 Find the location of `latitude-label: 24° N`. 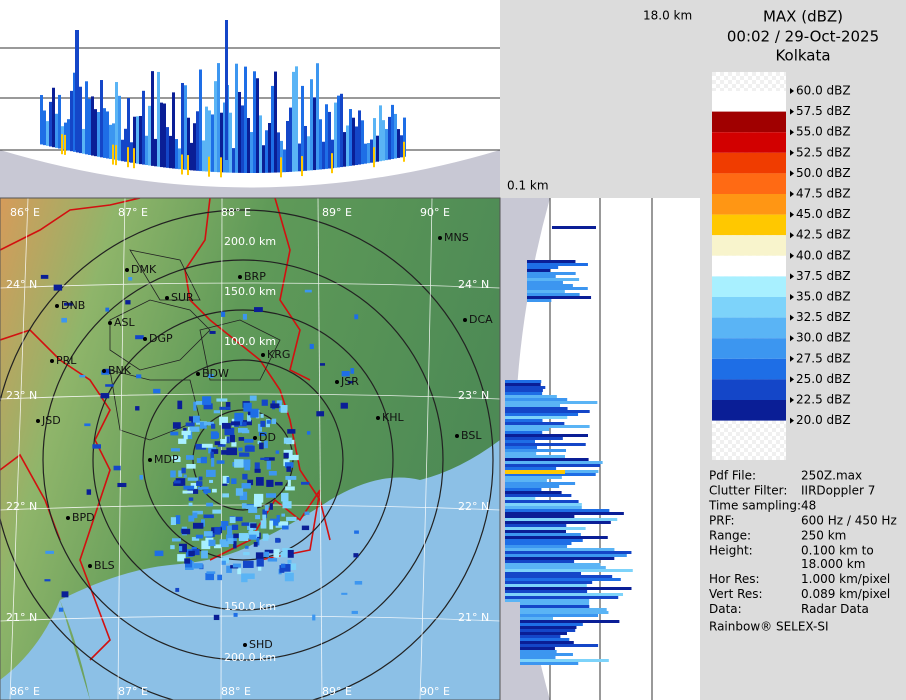

latitude-label: 24° N is located at coordinates (473, 284).